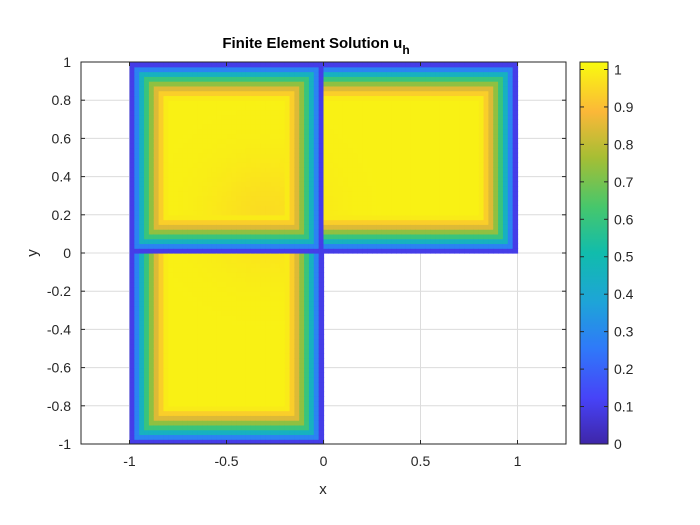 The image size is (700, 525). I want to click on colorbar: 10.90.80.70.60.50.40.30.20.10, so click(606, 256).